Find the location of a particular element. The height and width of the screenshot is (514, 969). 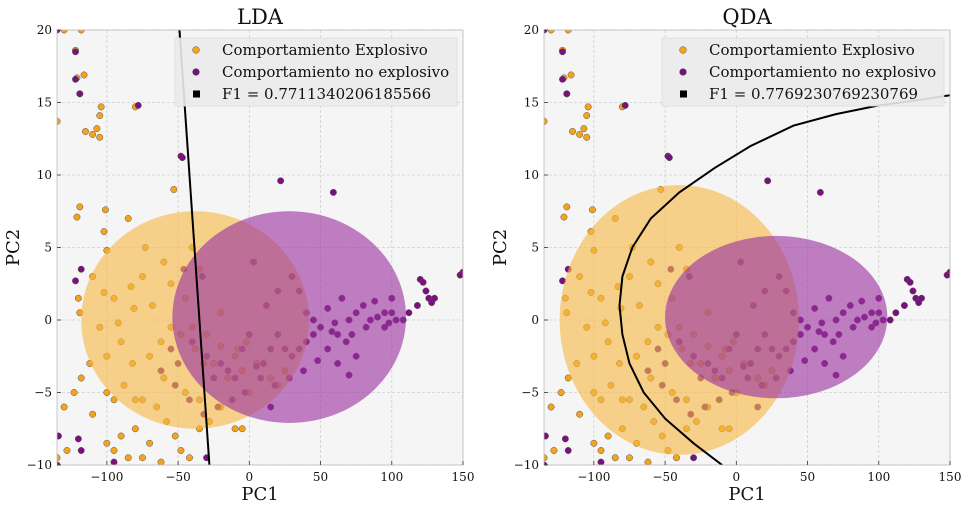

legend-marker-non_explosive is located at coordinates (196, 72).